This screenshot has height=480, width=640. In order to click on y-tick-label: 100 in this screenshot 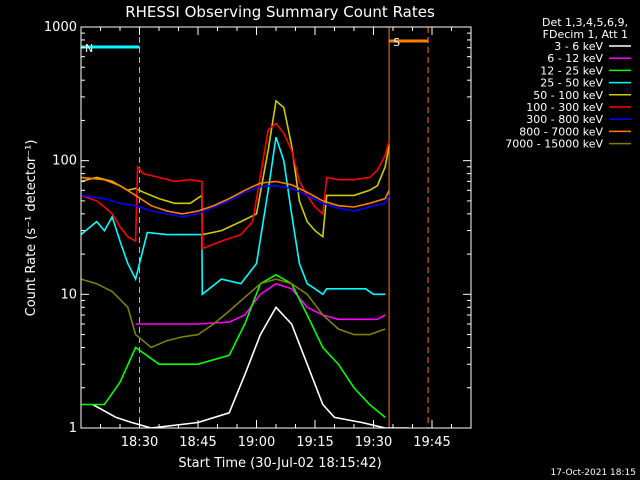, I will do `click(64, 161)`.